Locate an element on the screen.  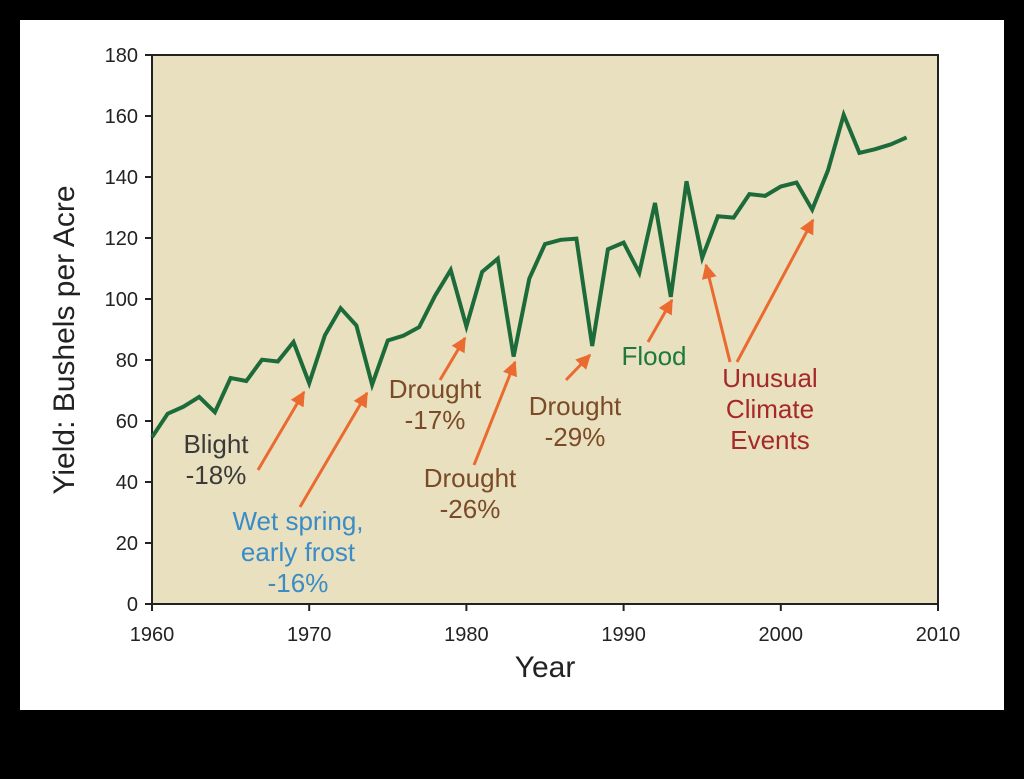
y-tick-label: 40 is located at coordinates (127, 483).